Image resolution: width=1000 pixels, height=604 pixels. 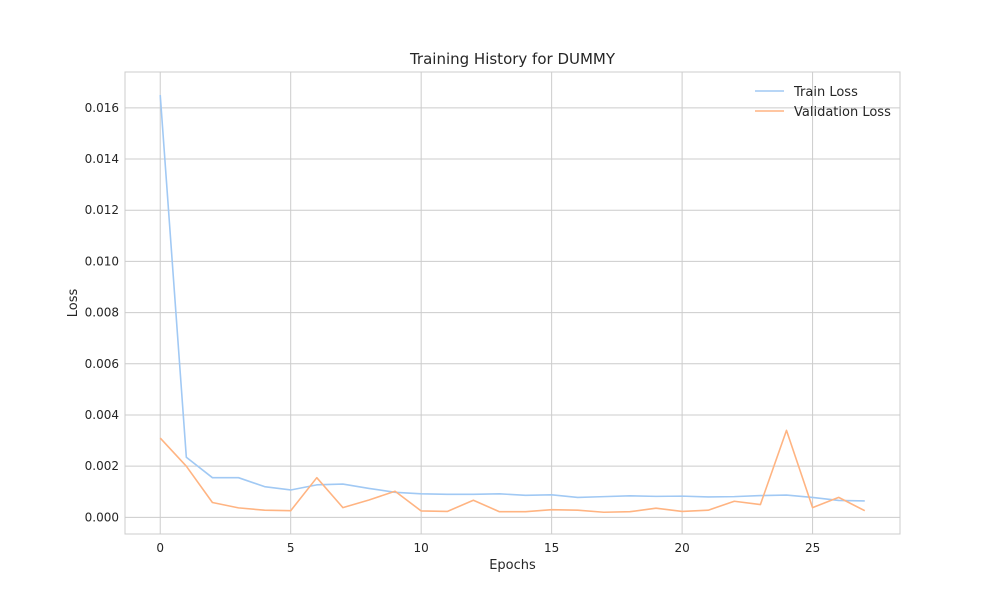 What do you see at coordinates (102, 261) in the screenshot?
I see `y-tick-label: 0.010` at bounding box center [102, 261].